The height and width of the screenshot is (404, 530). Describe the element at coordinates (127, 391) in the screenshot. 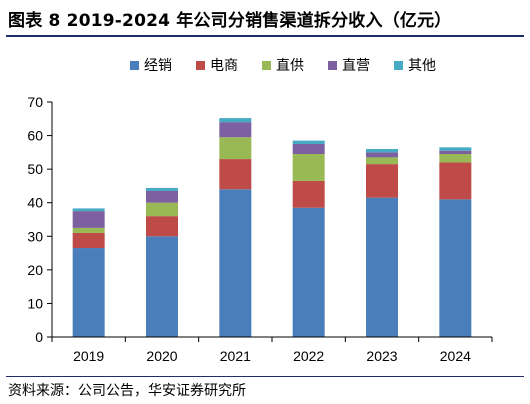

I see `source-note: 资料来源：公司公告，华安证券研究所` at that location.